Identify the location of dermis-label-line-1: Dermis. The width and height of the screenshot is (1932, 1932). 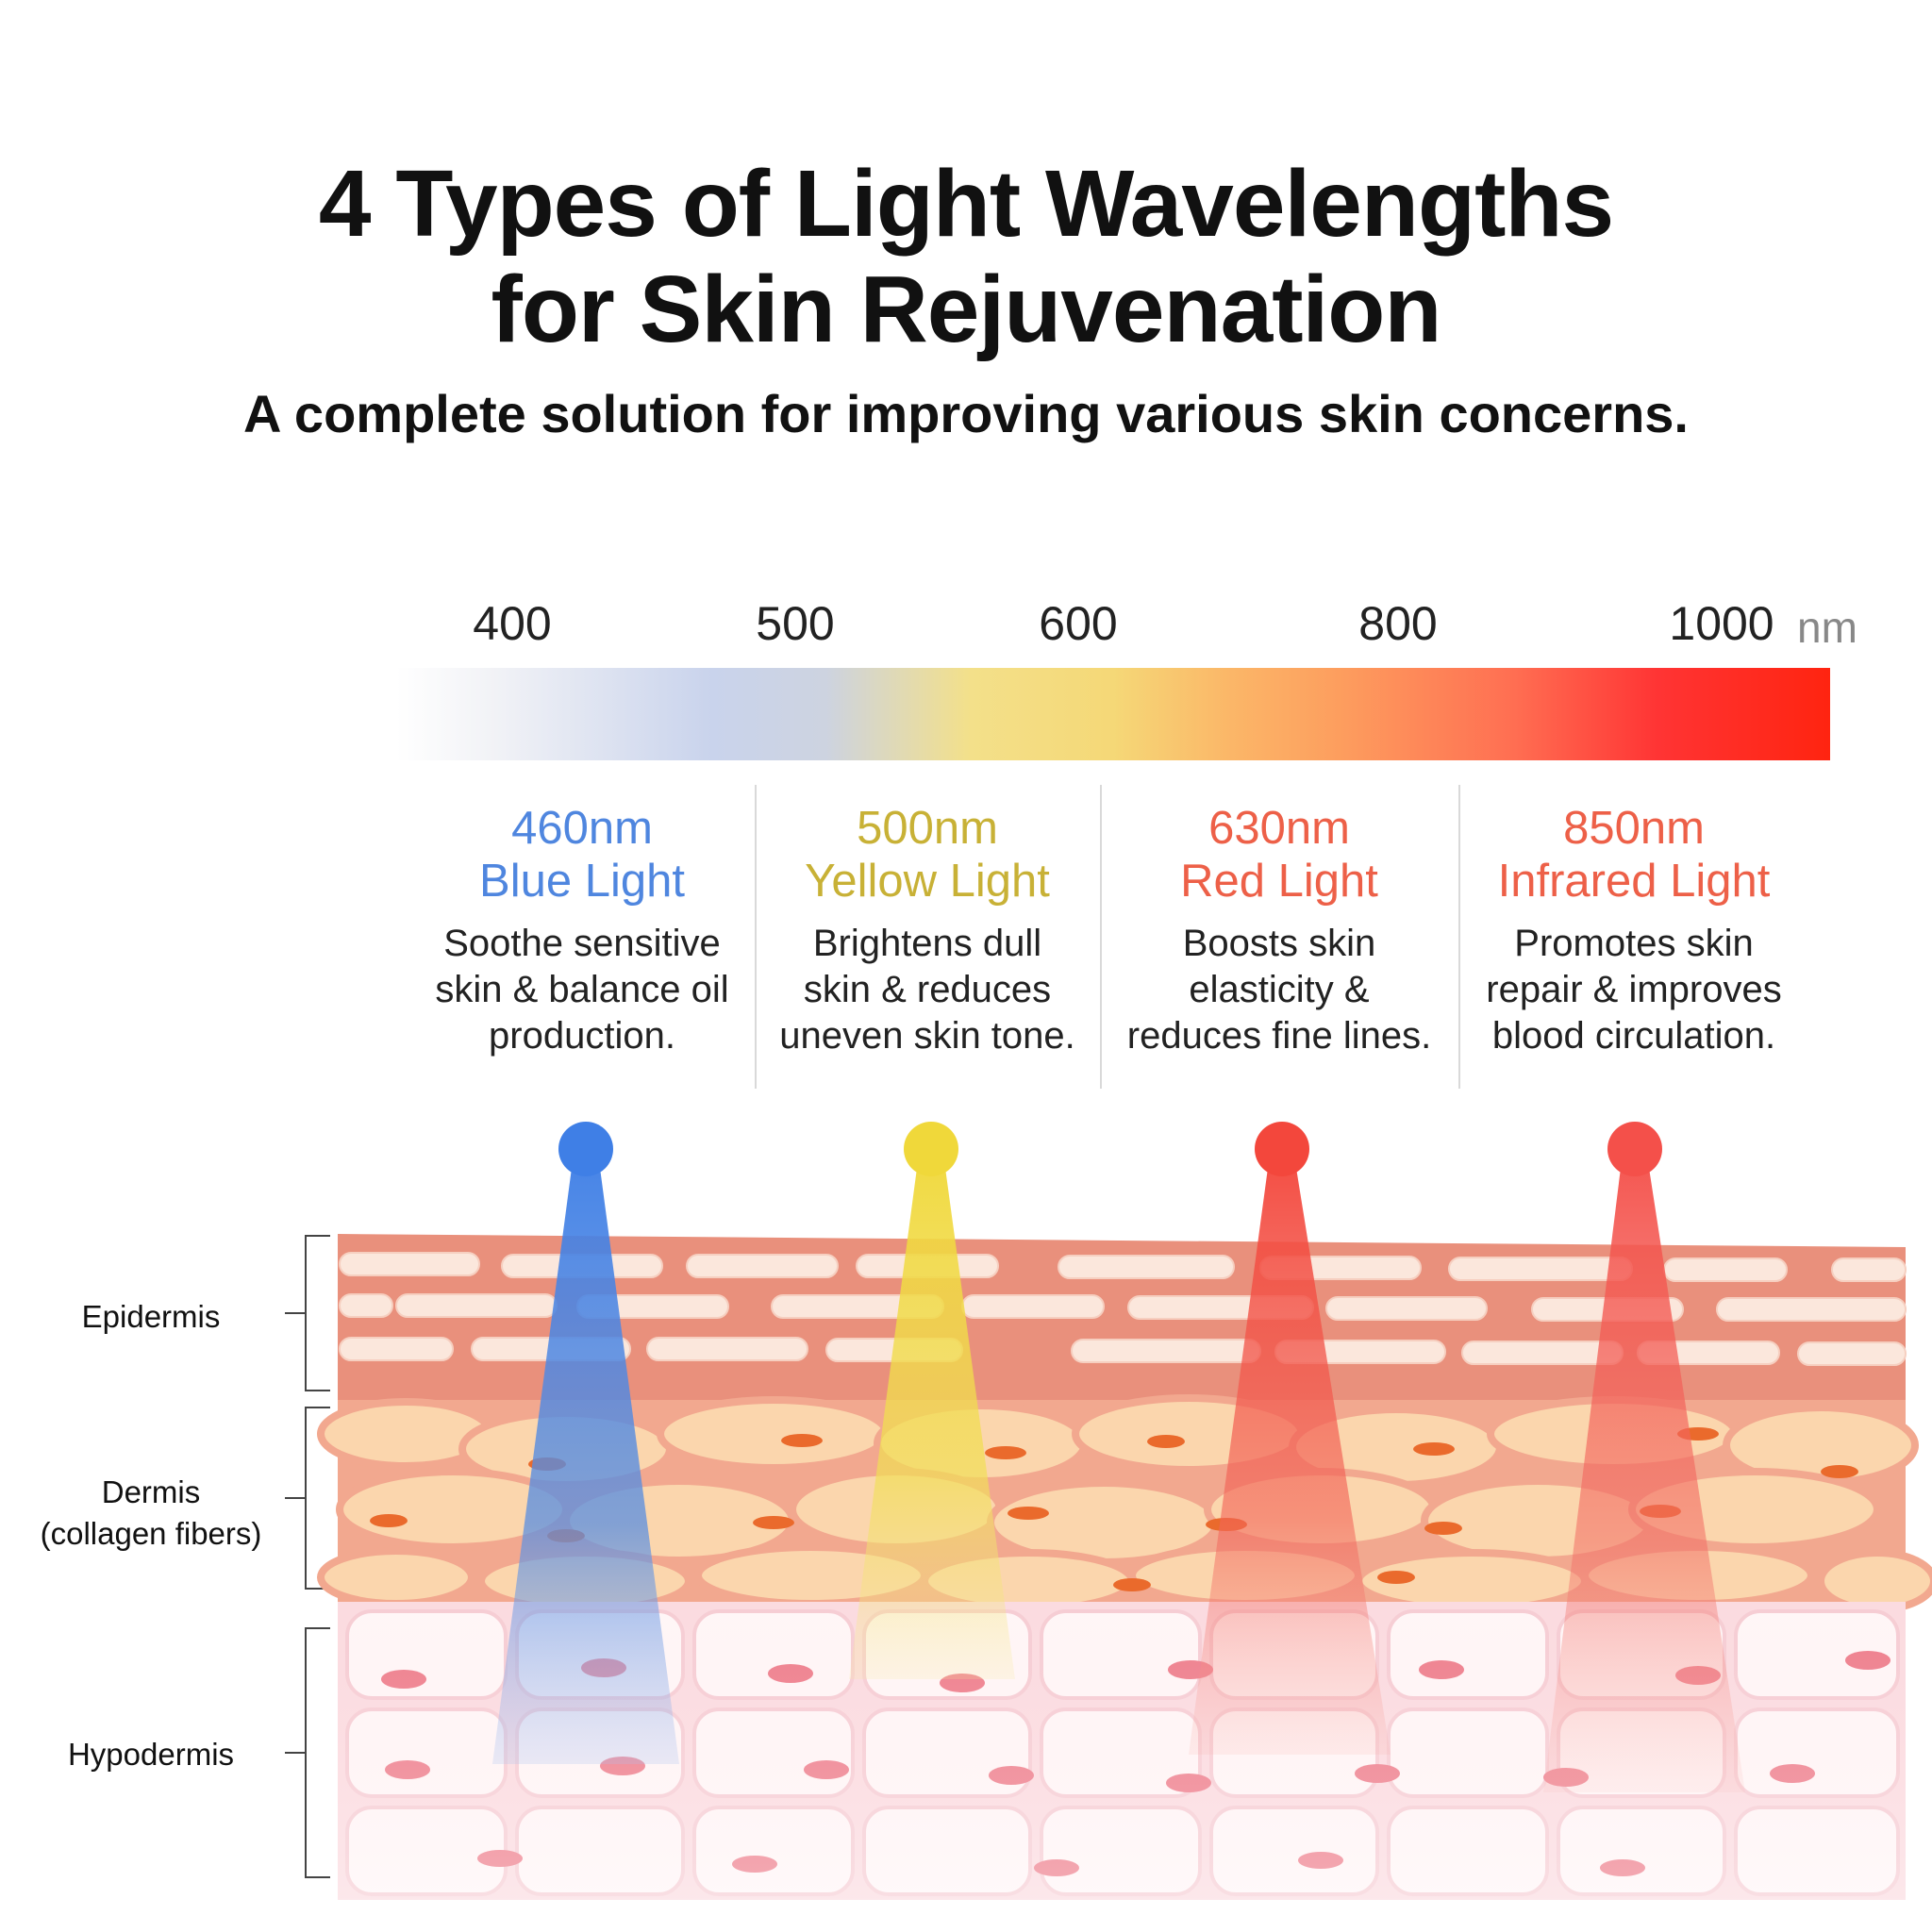
(151, 1491).